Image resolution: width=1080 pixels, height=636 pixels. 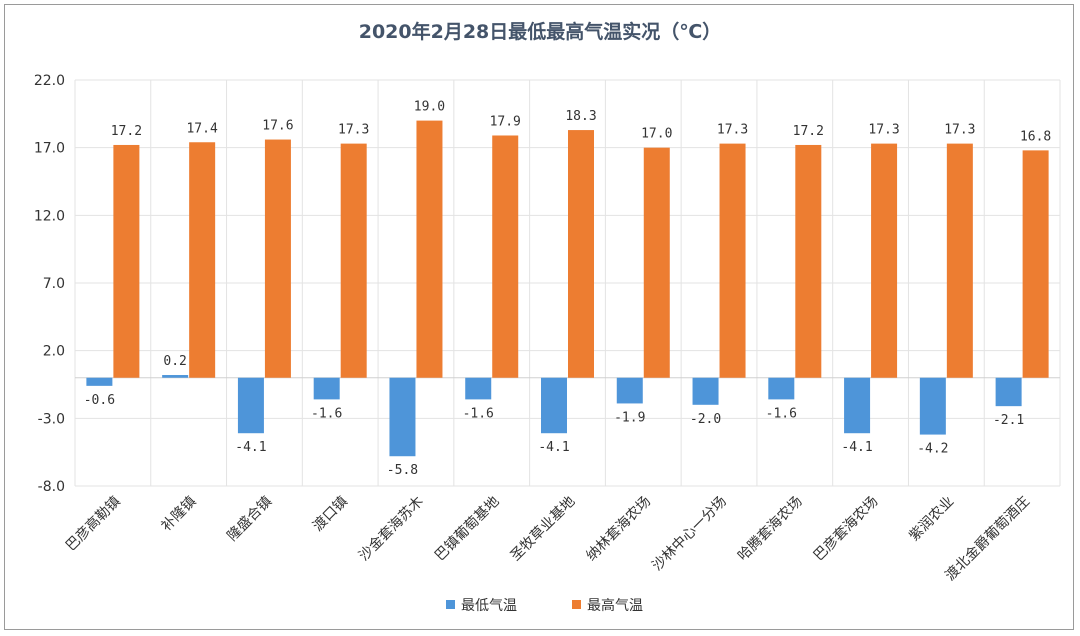 What do you see at coordinates (49, 216) in the screenshot?
I see `y-tick-label: 12.0` at bounding box center [49, 216].